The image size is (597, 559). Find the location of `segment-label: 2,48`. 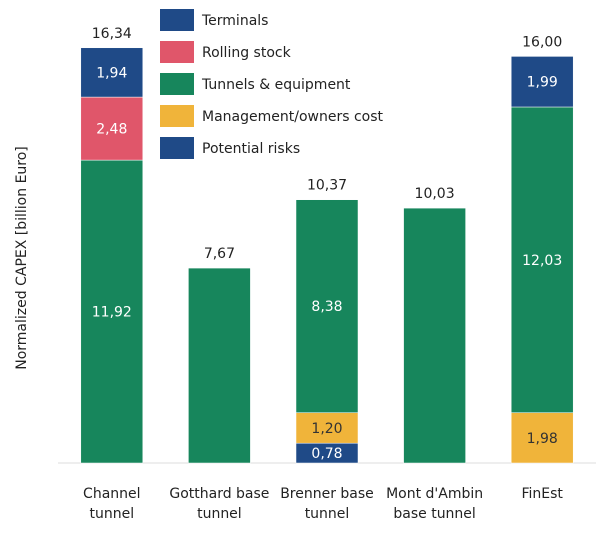

segment-label: 2,48 is located at coordinates (111, 130).